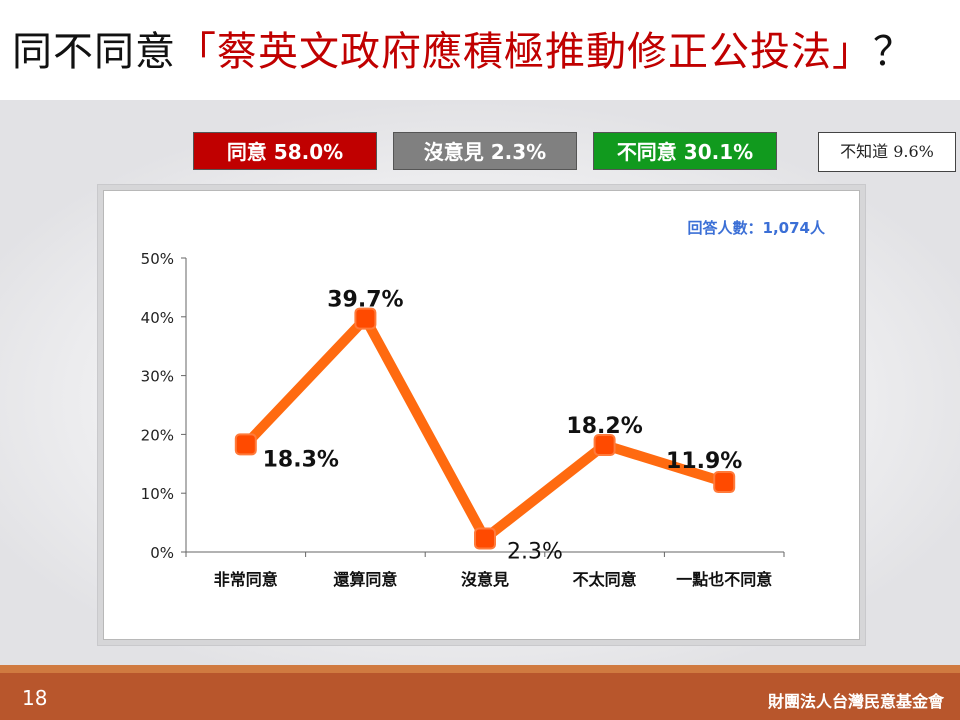 This screenshot has width=960, height=720. Describe the element at coordinates (535, 551) in the screenshot. I see `data-label: 2.3%` at that location.